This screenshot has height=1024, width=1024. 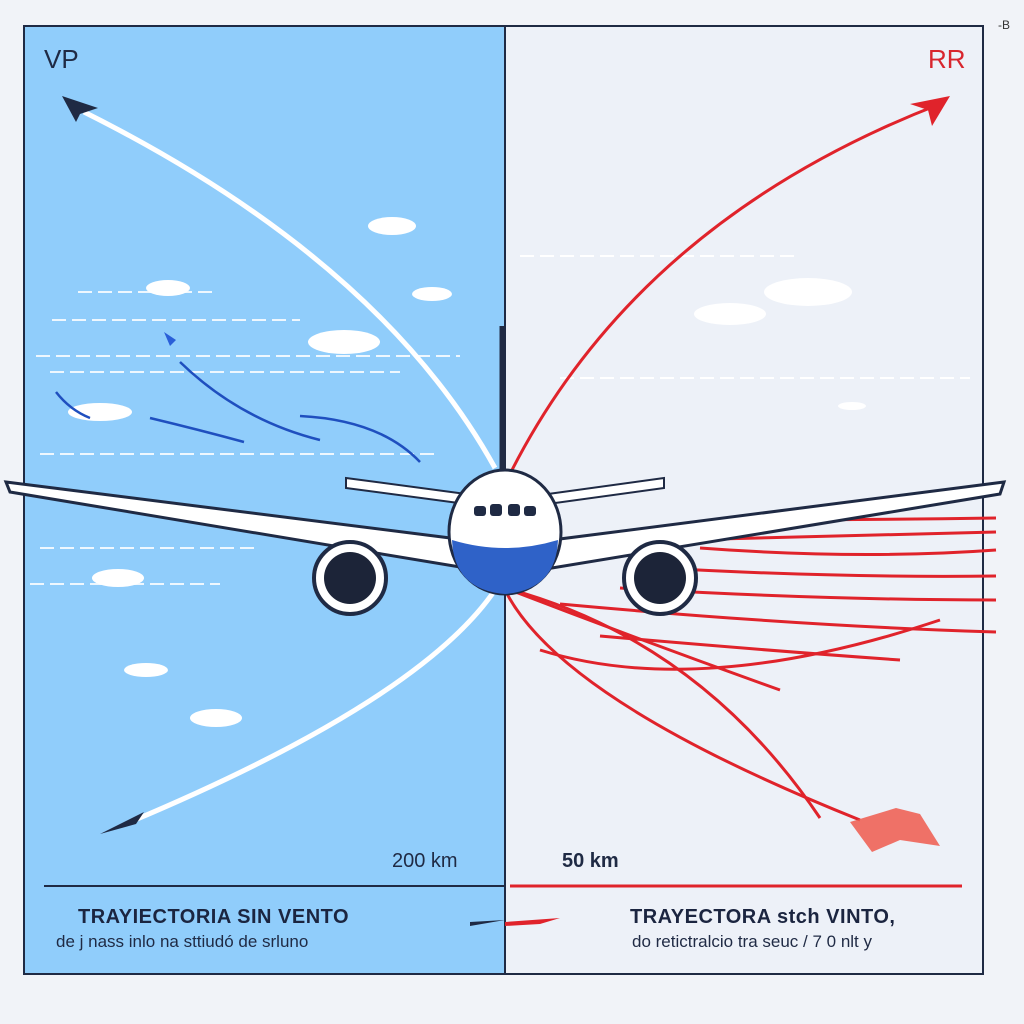 I want to click on right-distance-label: 50 km, so click(x=590, y=861).